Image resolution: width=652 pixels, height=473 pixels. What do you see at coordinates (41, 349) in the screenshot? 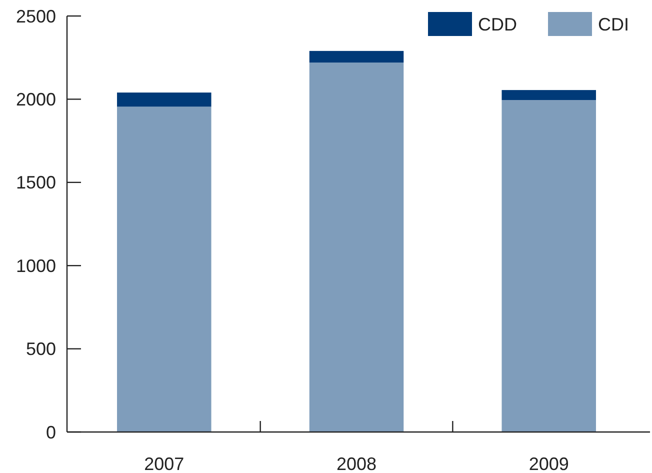
I see `y-tick-label: 500` at bounding box center [41, 349].